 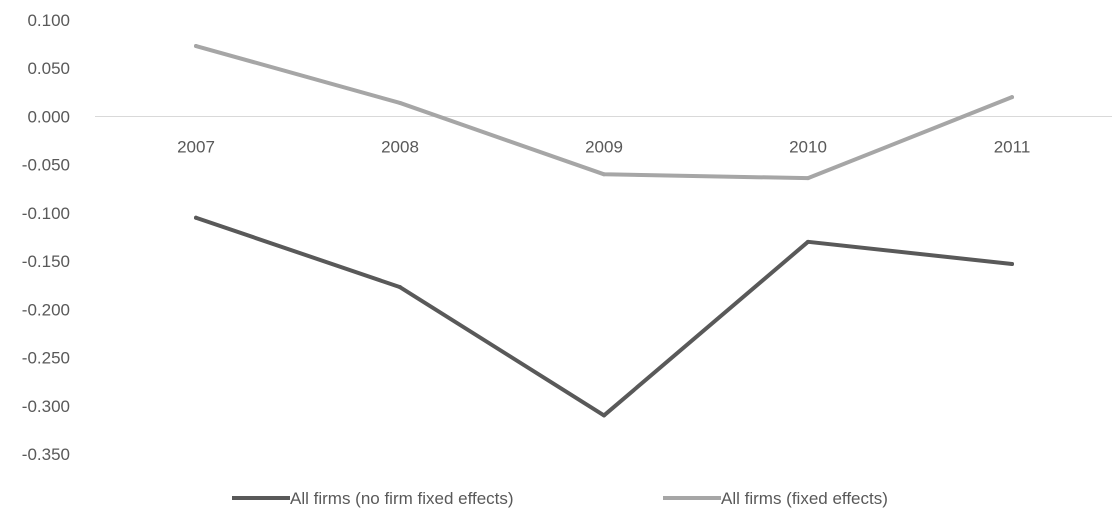 I want to click on x-tick-label: 2009, so click(x=604, y=146).